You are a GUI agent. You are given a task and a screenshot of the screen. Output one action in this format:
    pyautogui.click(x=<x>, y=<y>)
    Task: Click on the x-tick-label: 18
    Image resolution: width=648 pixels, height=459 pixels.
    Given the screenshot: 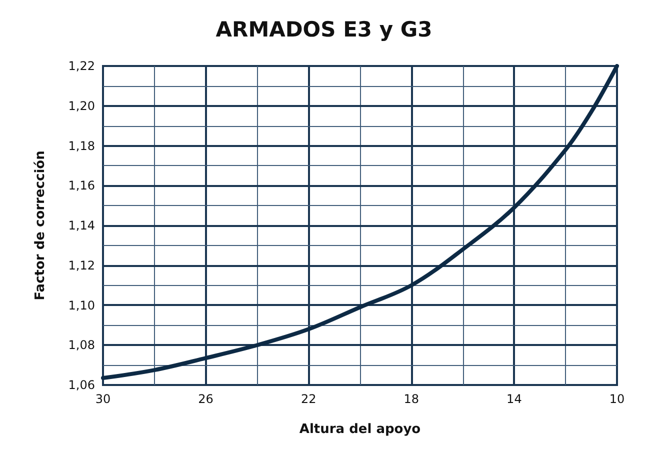 What is the action you would take?
    pyautogui.click(x=412, y=399)
    